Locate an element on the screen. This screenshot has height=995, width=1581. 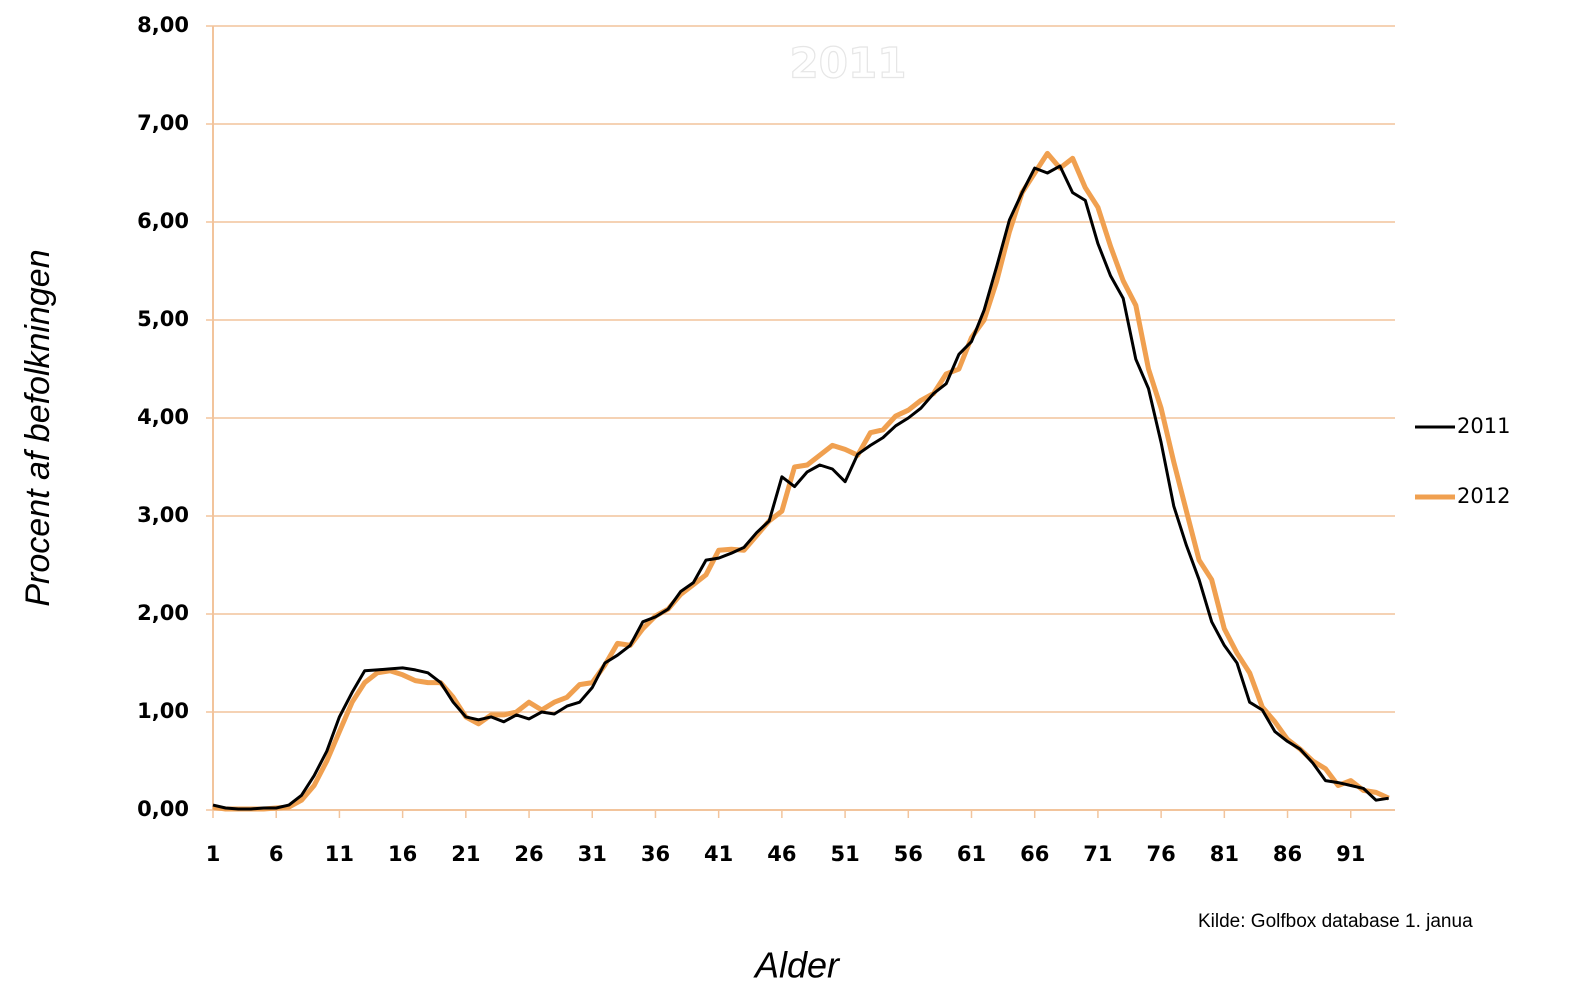
x-tick-label: 91 is located at coordinates (1350, 854).